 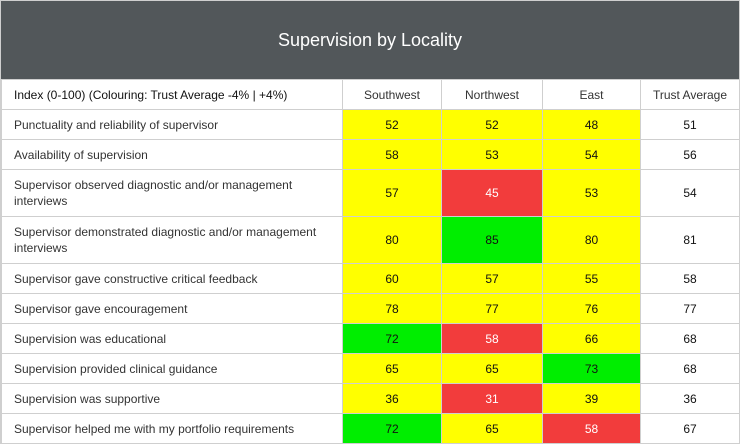 I want to click on value-cell: 55, so click(x=591, y=278).